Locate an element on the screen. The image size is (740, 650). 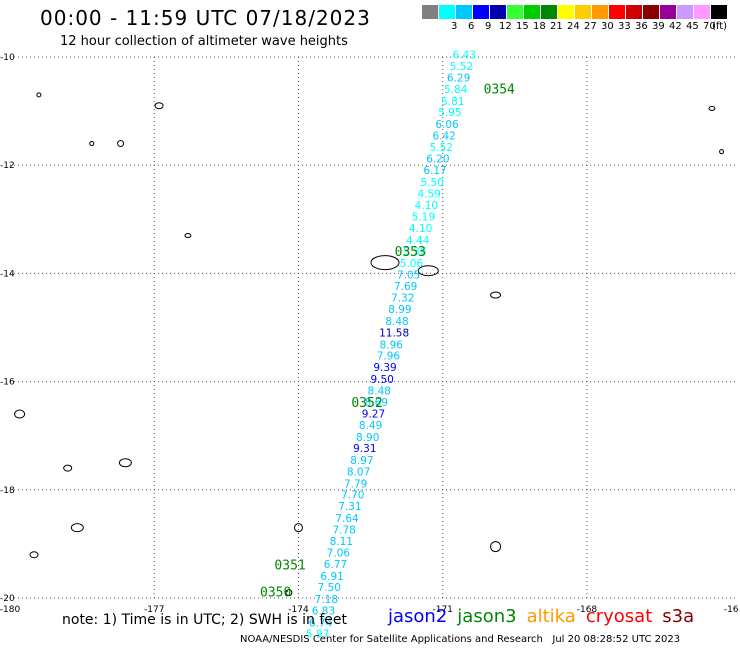
swh-value: 11.58 is located at coordinates (394, 333).